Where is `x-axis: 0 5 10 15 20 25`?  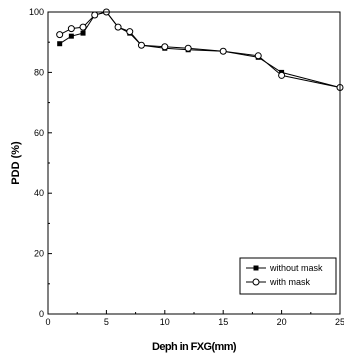 x-axis: 0 5 10 15 20 25 is located at coordinates (194, 318).